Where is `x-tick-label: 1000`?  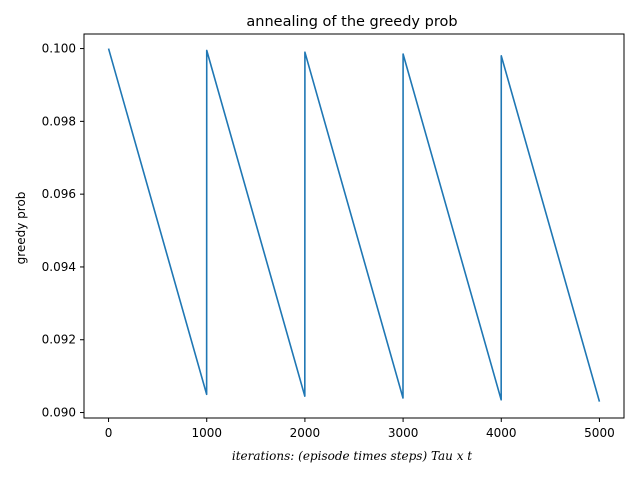
x-tick-label: 1000 is located at coordinates (206, 433).